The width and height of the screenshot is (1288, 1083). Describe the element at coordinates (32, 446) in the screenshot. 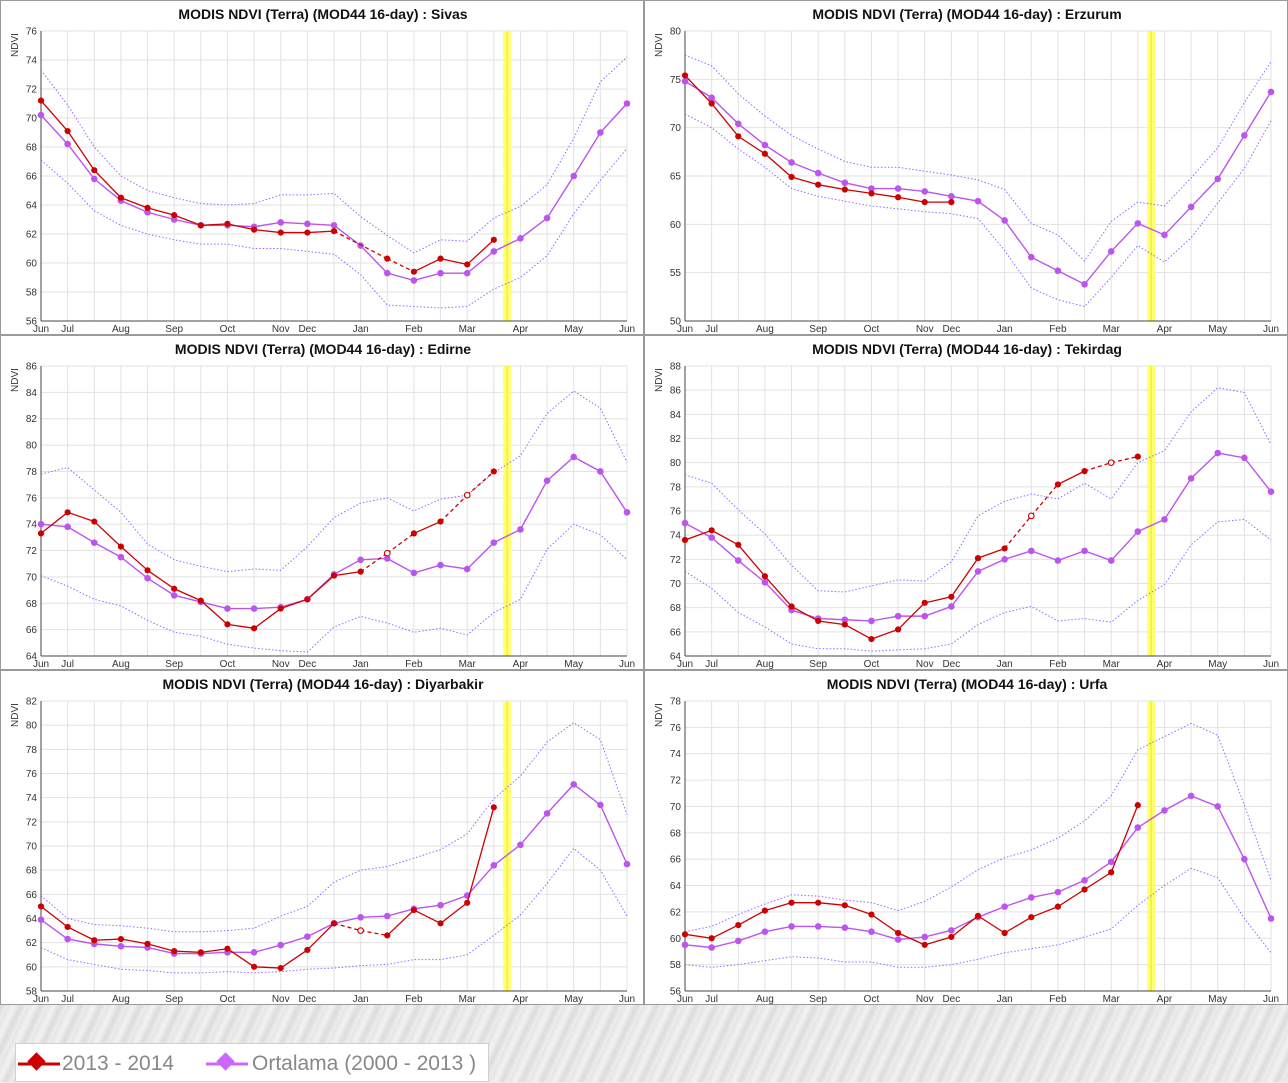

I see `y-tick-label: 80` at that location.